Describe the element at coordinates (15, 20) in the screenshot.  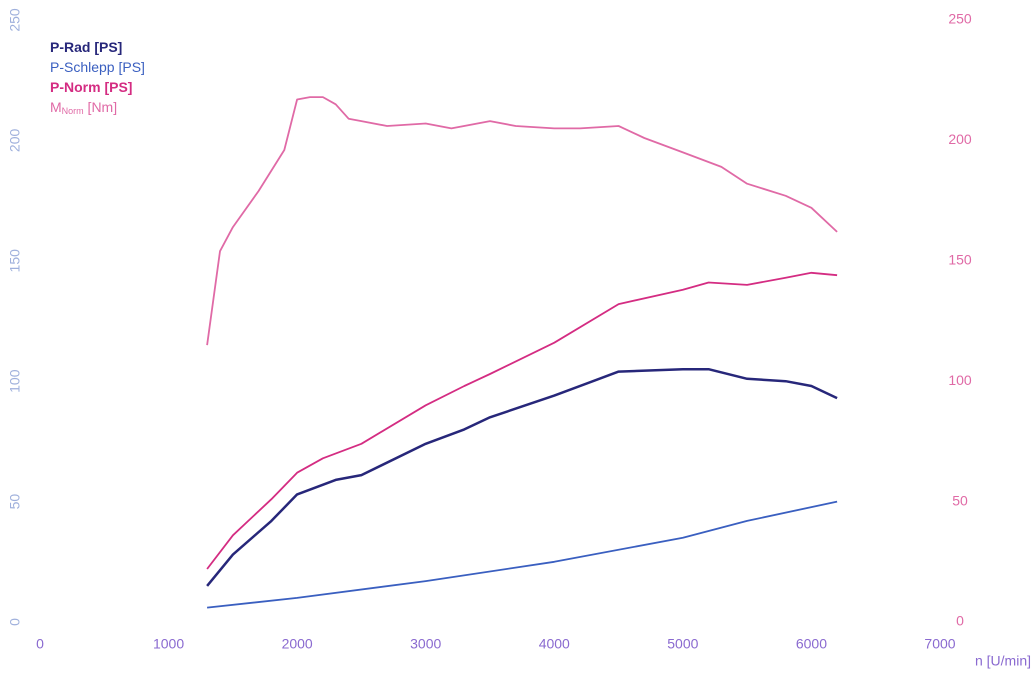
I see `y-tick-label: 250` at that location.